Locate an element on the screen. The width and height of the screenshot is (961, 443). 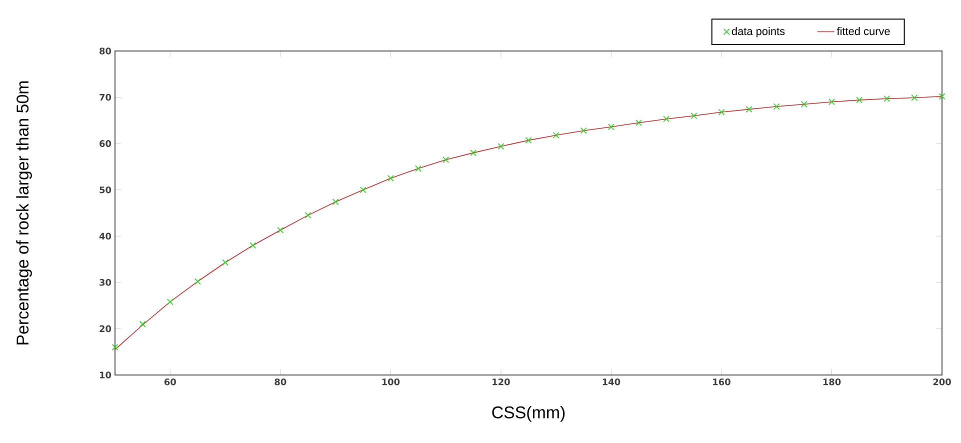
x-tick-label: 140 is located at coordinates (611, 382).